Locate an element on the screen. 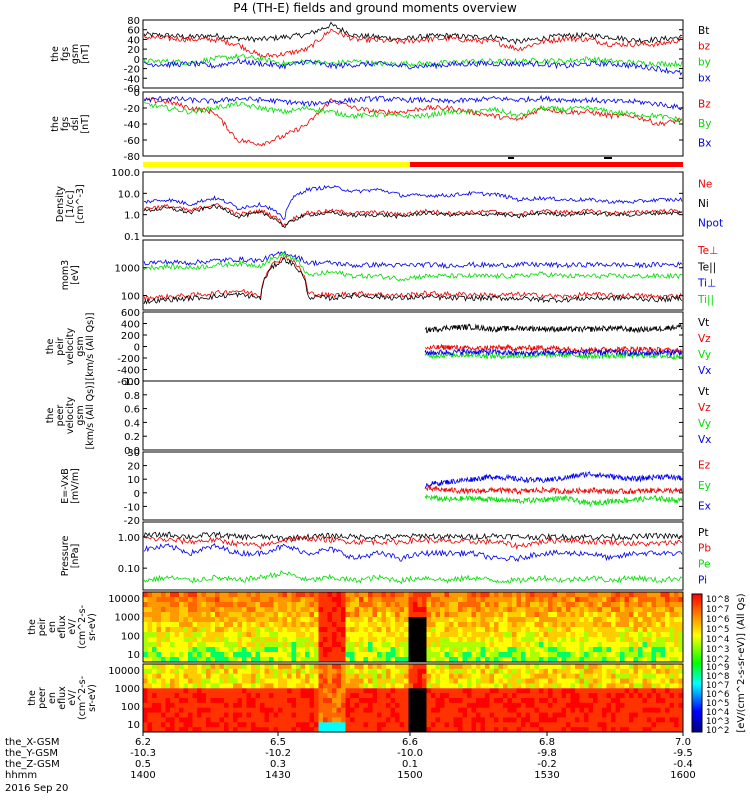 This screenshot has height=800, width=750. colorbar-tick-label: 10^6 is located at coordinates (717, 695).